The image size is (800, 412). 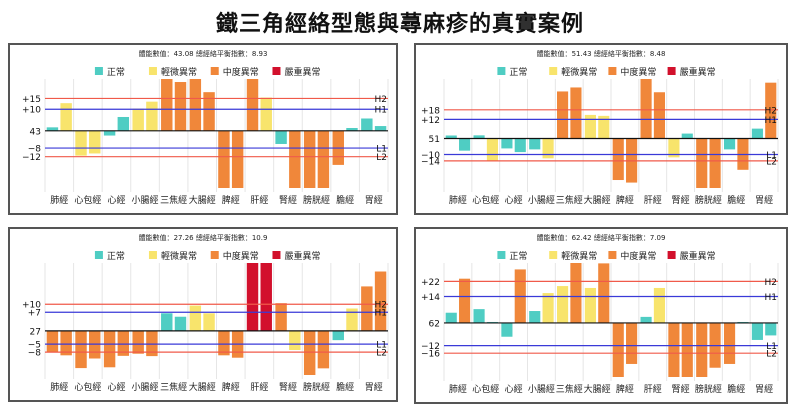 What do you see at coordinates (156, 53) in the screenshot?
I see `stamina-label: 體能數值：` at bounding box center [156, 53].